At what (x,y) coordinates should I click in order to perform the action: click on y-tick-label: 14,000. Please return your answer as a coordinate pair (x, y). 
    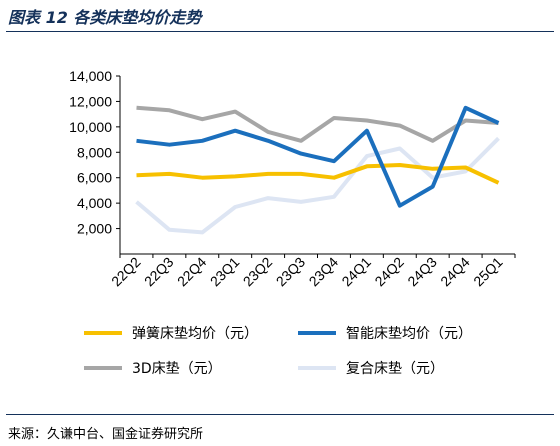
    Looking at the image, I should click on (90, 76).